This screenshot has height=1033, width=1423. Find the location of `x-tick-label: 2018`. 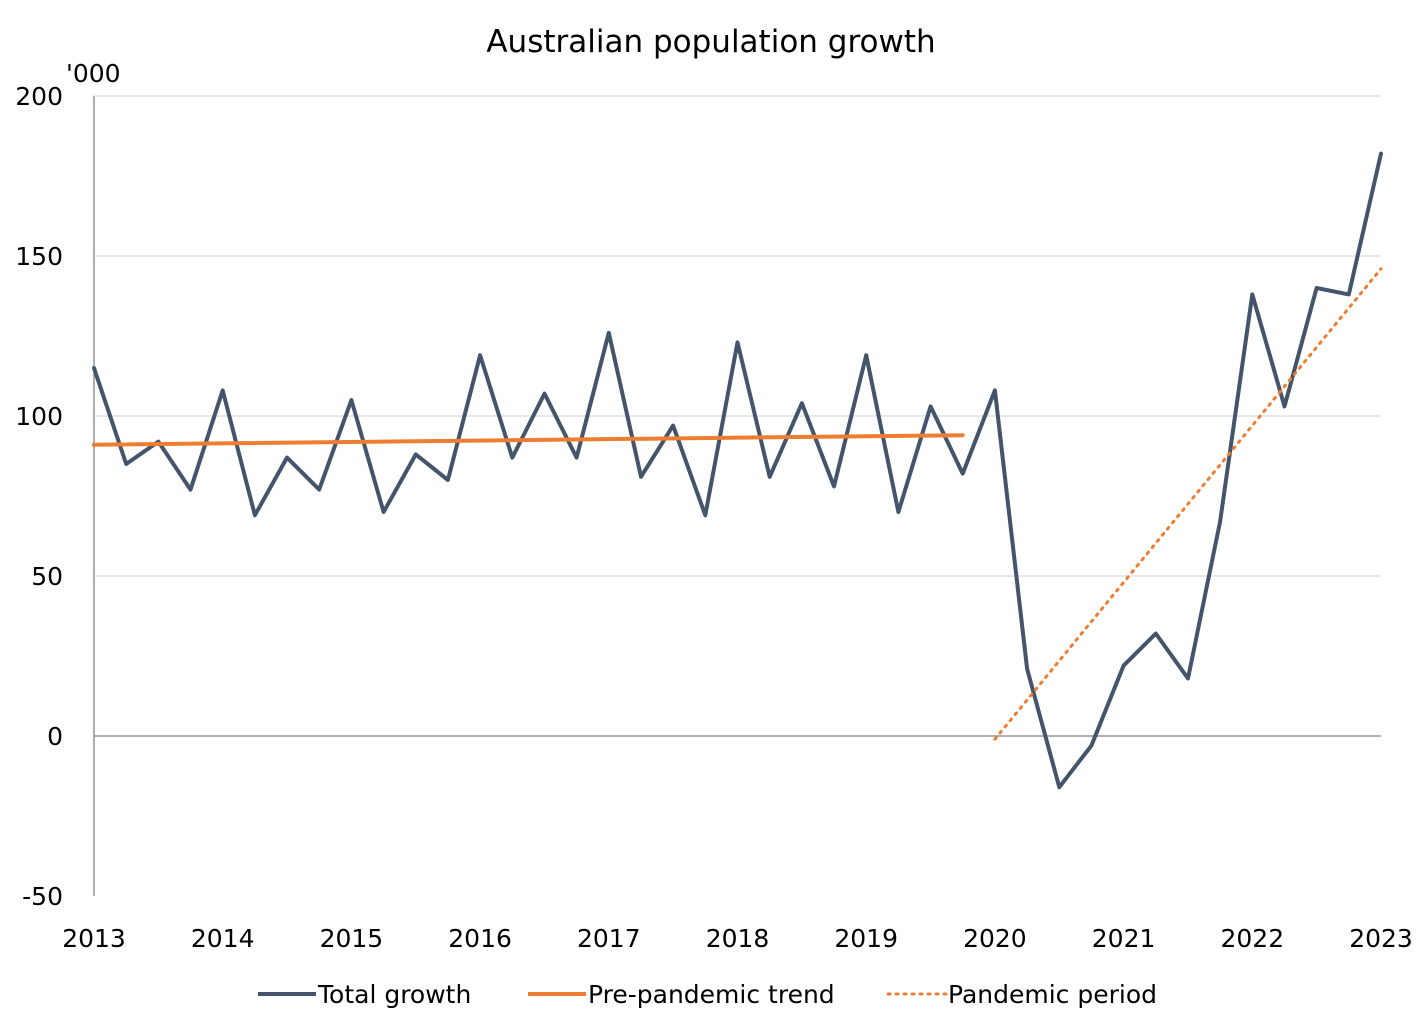

x-tick-label: 2018 is located at coordinates (738, 938).